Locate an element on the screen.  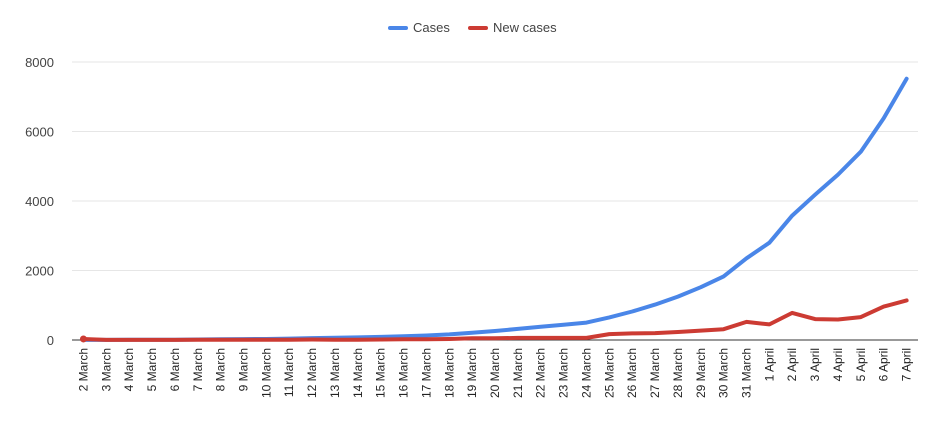
x-tick-label: 5 March is located at coordinates (152, 369).